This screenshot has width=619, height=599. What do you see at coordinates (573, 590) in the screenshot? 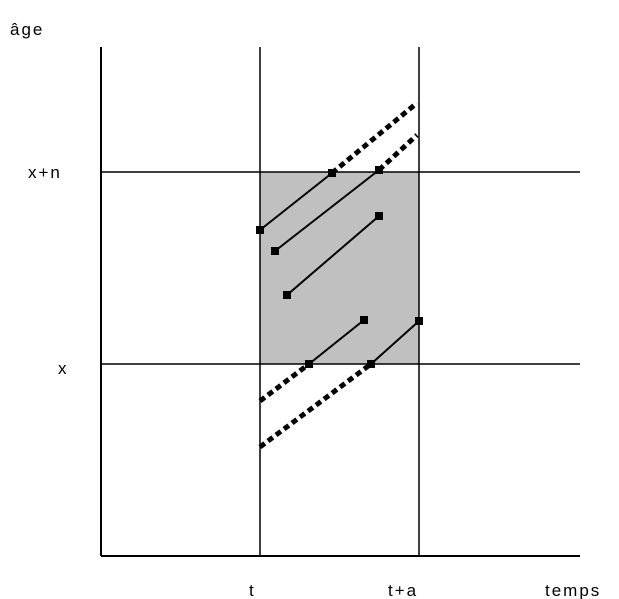
I see `x-axis-label: temps` at bounding box center [573, 590].